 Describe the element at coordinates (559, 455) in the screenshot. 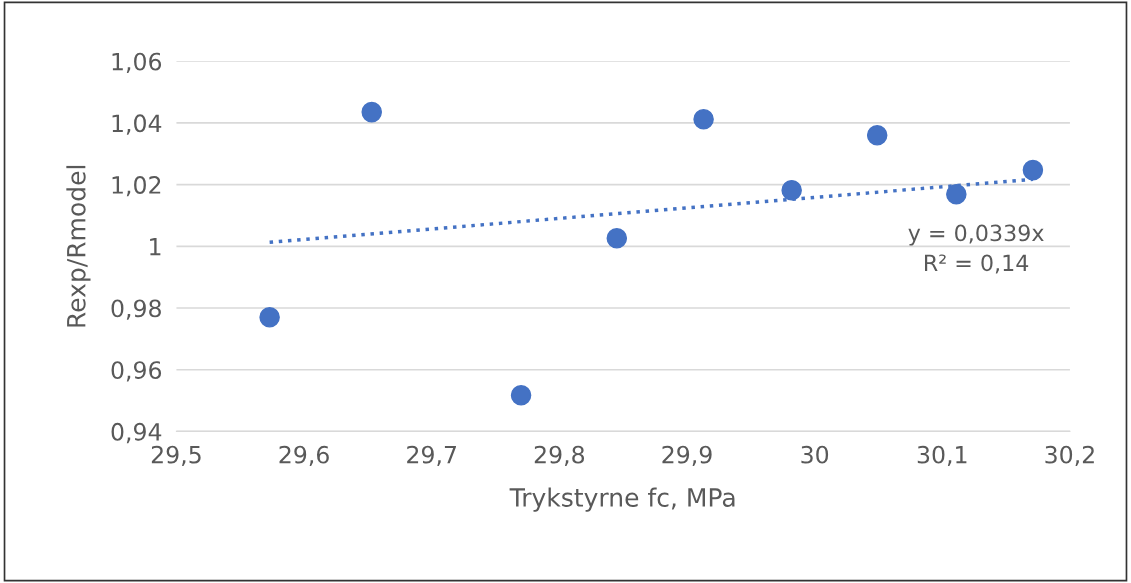

I see `x-tick-label: 29,8` at that location.